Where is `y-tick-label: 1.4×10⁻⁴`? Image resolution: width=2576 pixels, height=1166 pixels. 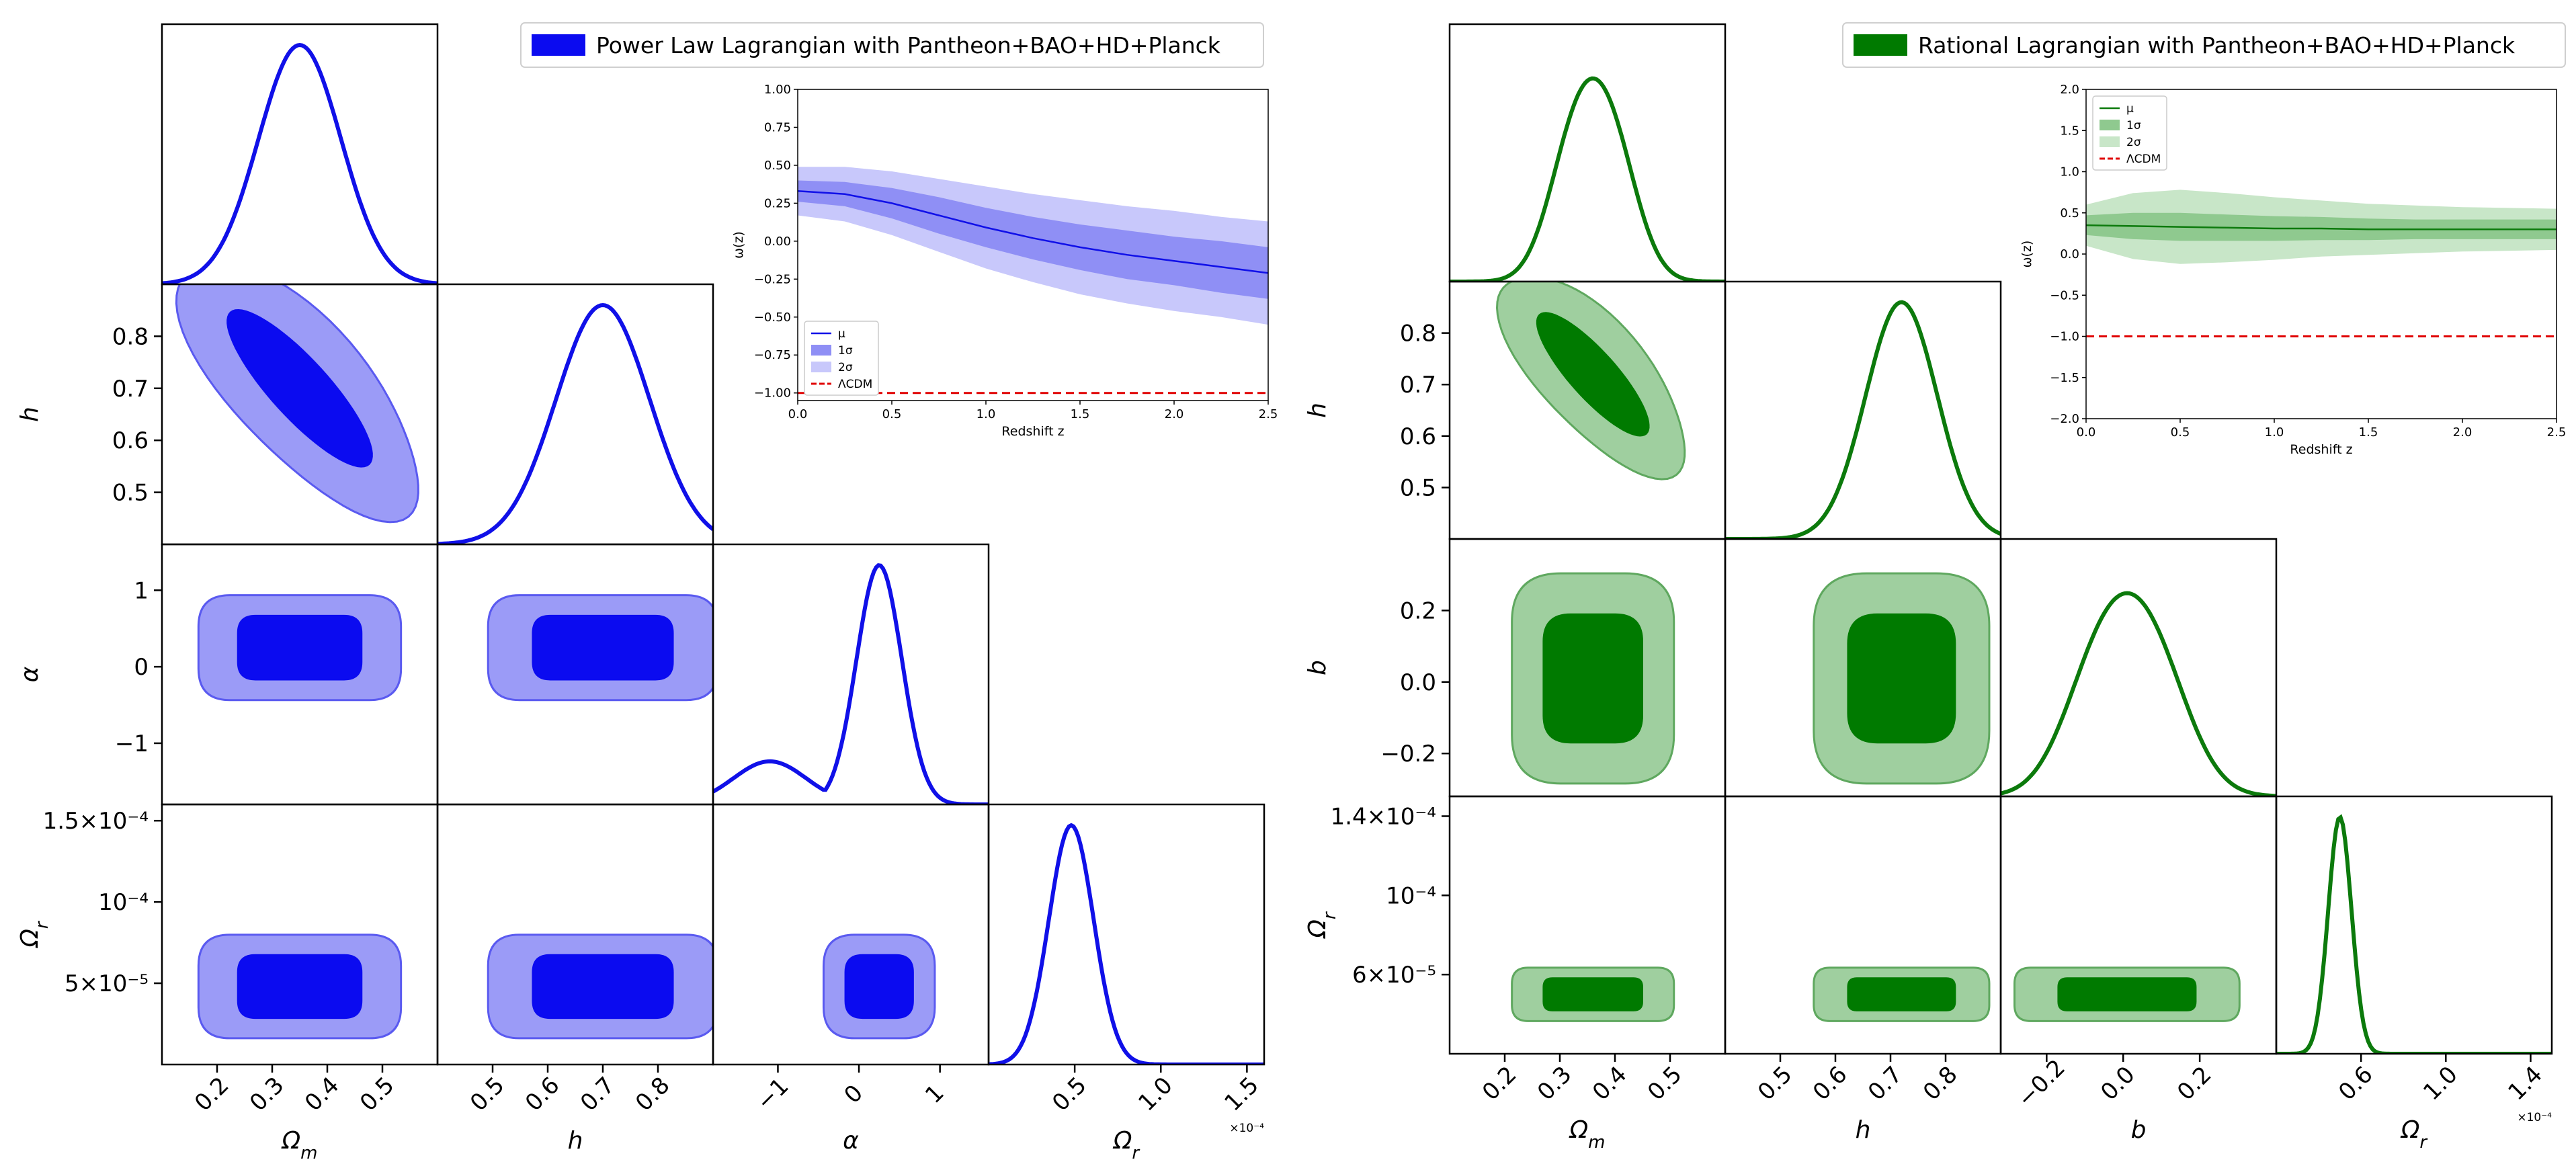 y-tick-label: 1.4×10⁻⁴ is located at coordinates (1383, 816).